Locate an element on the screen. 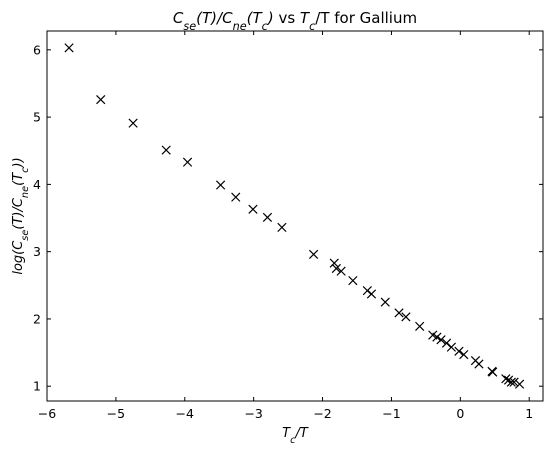 This screenshot has width=553, height=452. y-tick-label: 2 is located at coordinates (37, 318).